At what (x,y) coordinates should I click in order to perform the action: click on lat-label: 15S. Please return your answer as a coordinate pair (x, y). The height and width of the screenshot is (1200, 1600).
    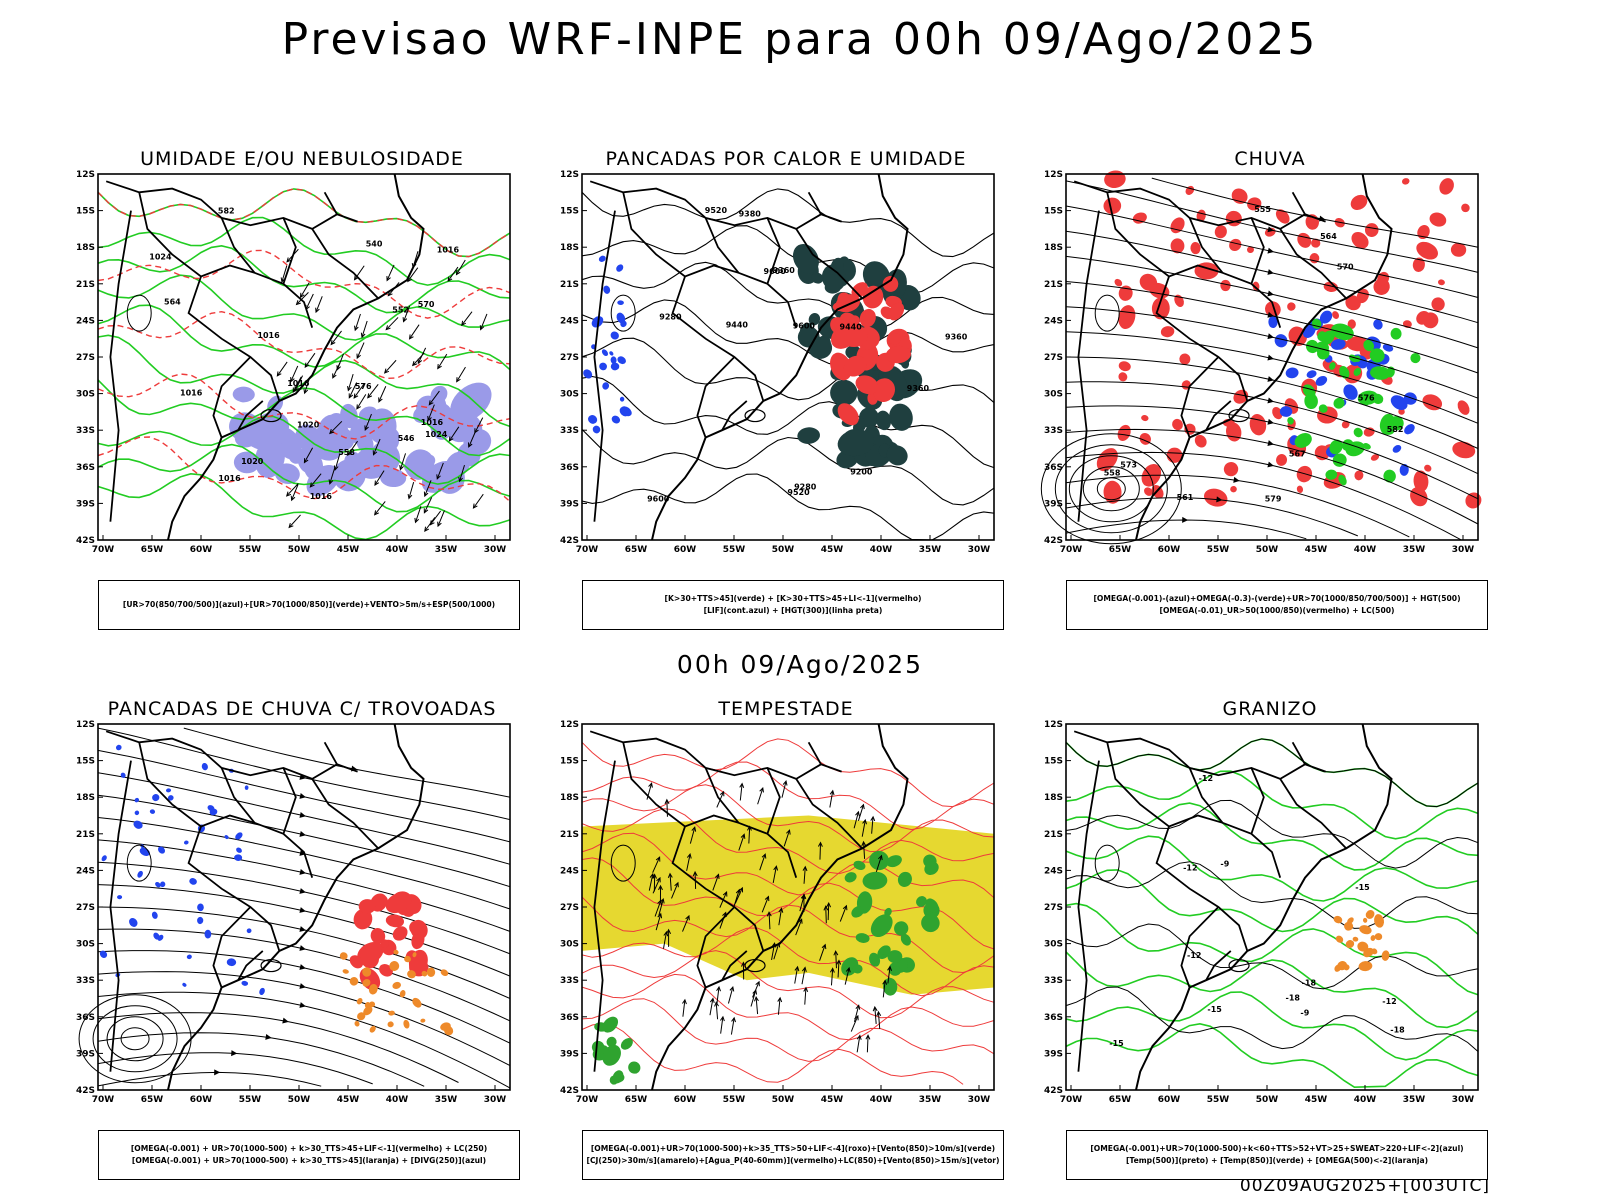
    Looking at the image, I should click on (569, 212).